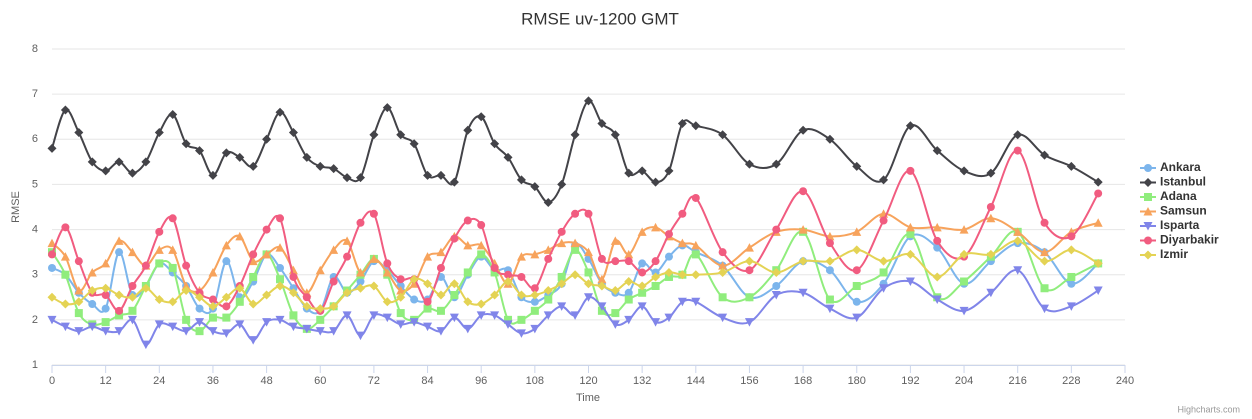 The width and height of the screenshot is (1252, 419). I want to click on x-tick-label: 96, so click(481, 381).